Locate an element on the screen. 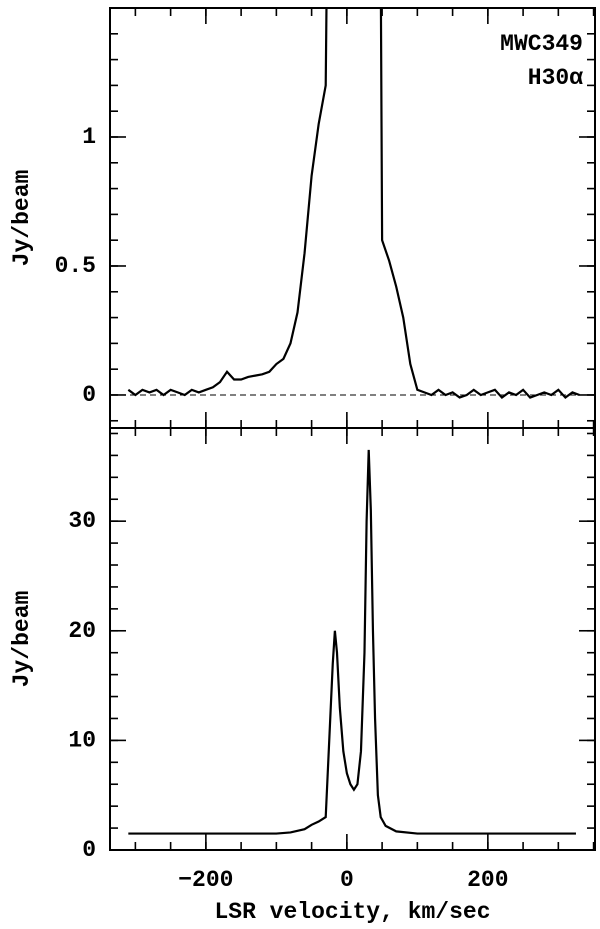 This screenshot has height=929, width=600. y-tick-label: 1 is located at coordinates (89, 137).